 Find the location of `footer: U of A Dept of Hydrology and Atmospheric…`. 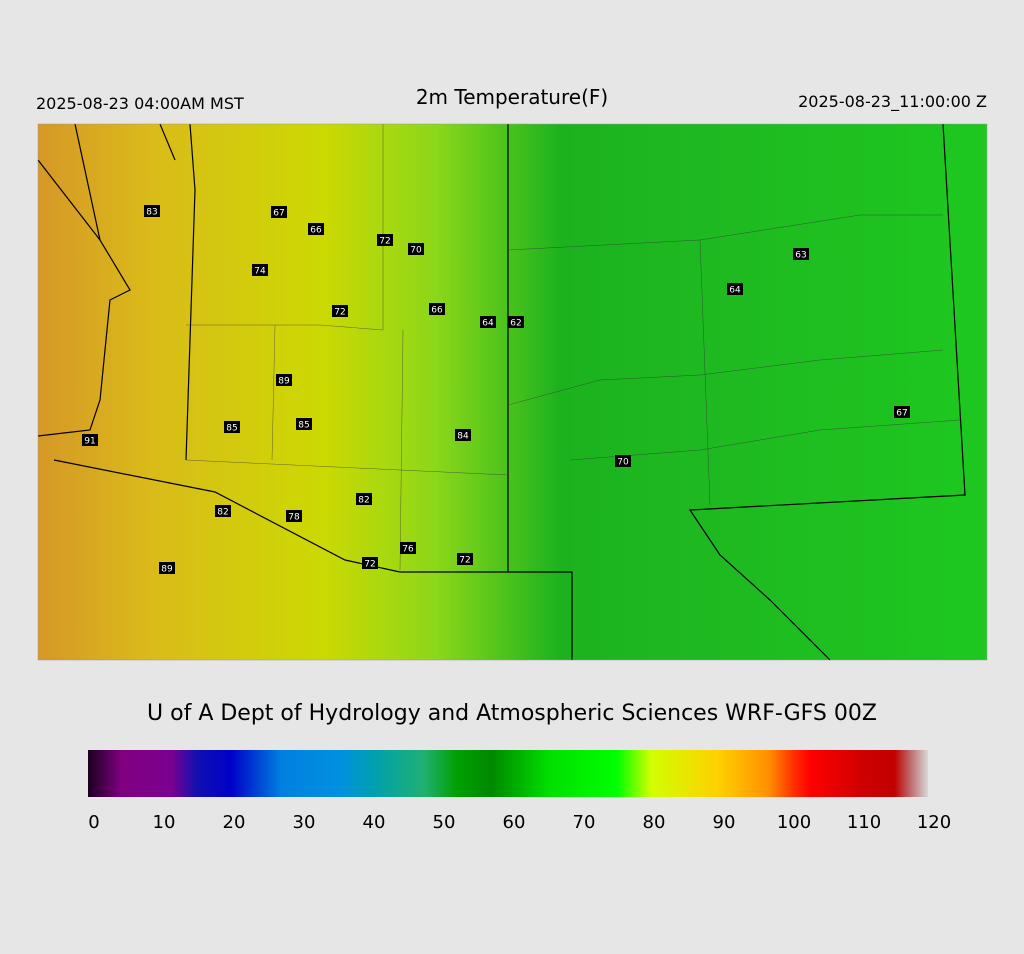

footer: U of A Dept of Hydrology and Atmospheric… is located at coordinates (512, 713).